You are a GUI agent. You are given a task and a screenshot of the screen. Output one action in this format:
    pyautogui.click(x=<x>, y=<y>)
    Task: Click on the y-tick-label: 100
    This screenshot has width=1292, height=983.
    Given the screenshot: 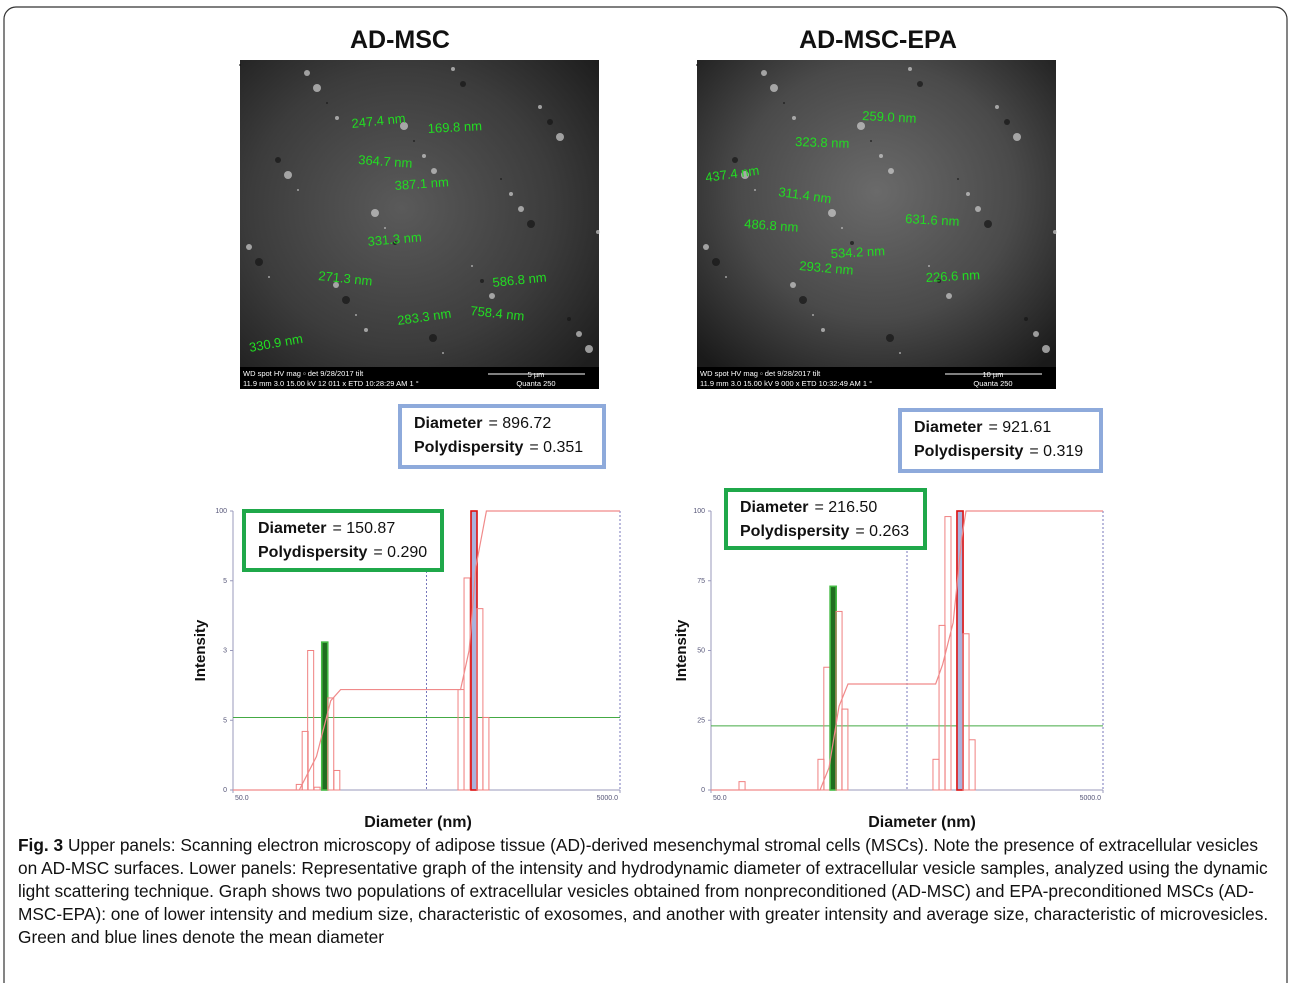 What is the action you would take?
    pyautogui.click(x=221, y=511)
    